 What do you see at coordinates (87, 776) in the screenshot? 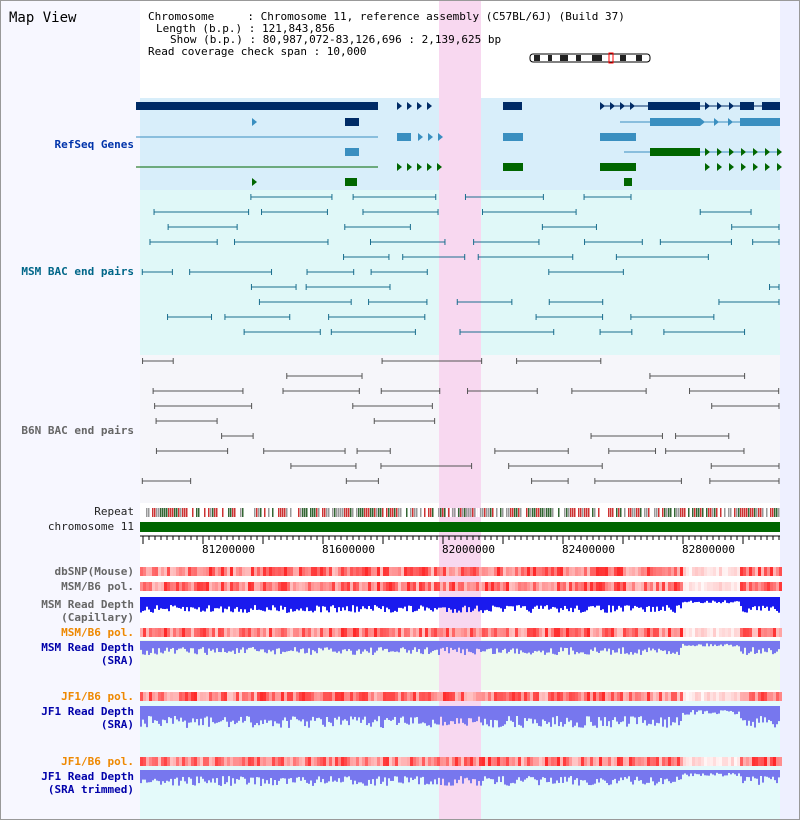
I see `track-label-jf1-depth-trimmed: JF1 Read Depth` at bounding box center [87, 776].